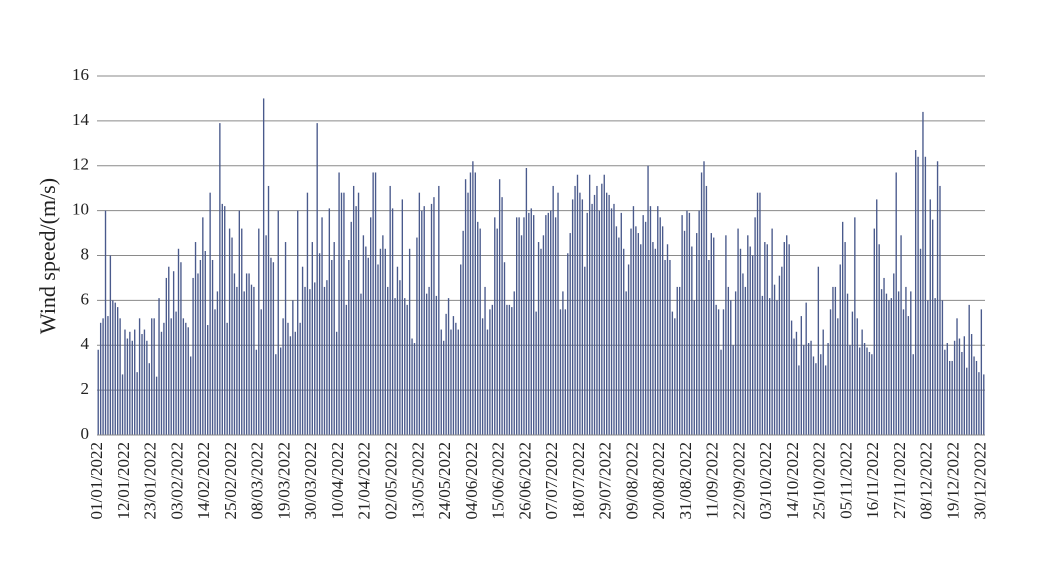  What do you see at coordinates (765, 480) in the screenshot?
I see `x-tick-label: 03/10/2022` at bounding box center [765, 480].